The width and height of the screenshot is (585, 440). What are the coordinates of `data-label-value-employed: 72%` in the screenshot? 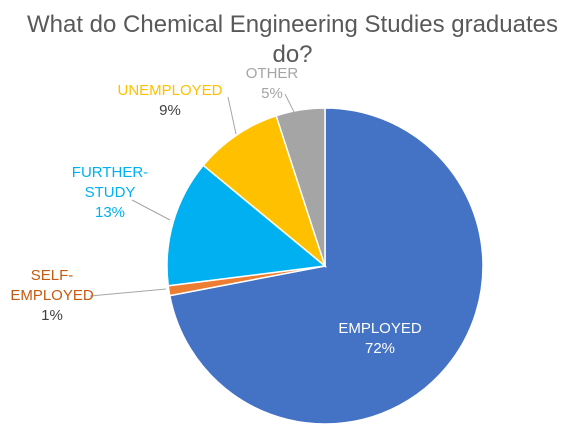 It's located at (380, 348).